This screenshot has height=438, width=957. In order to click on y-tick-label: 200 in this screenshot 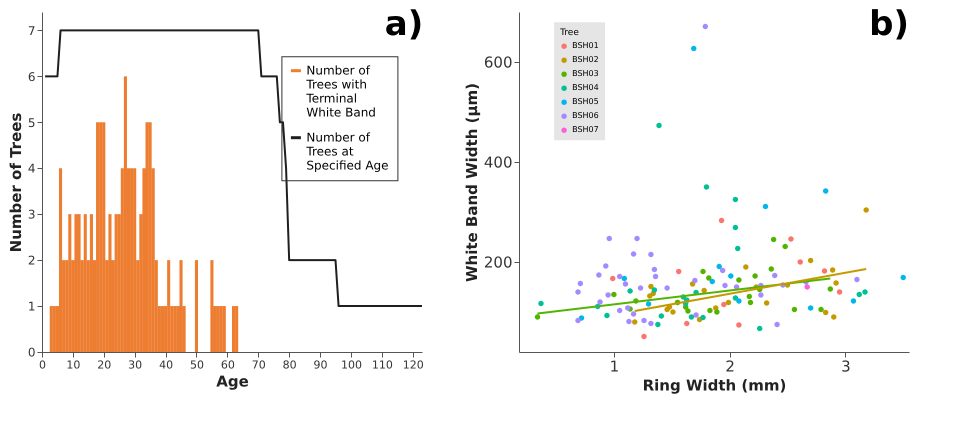, I will do `click(498, 263)`.